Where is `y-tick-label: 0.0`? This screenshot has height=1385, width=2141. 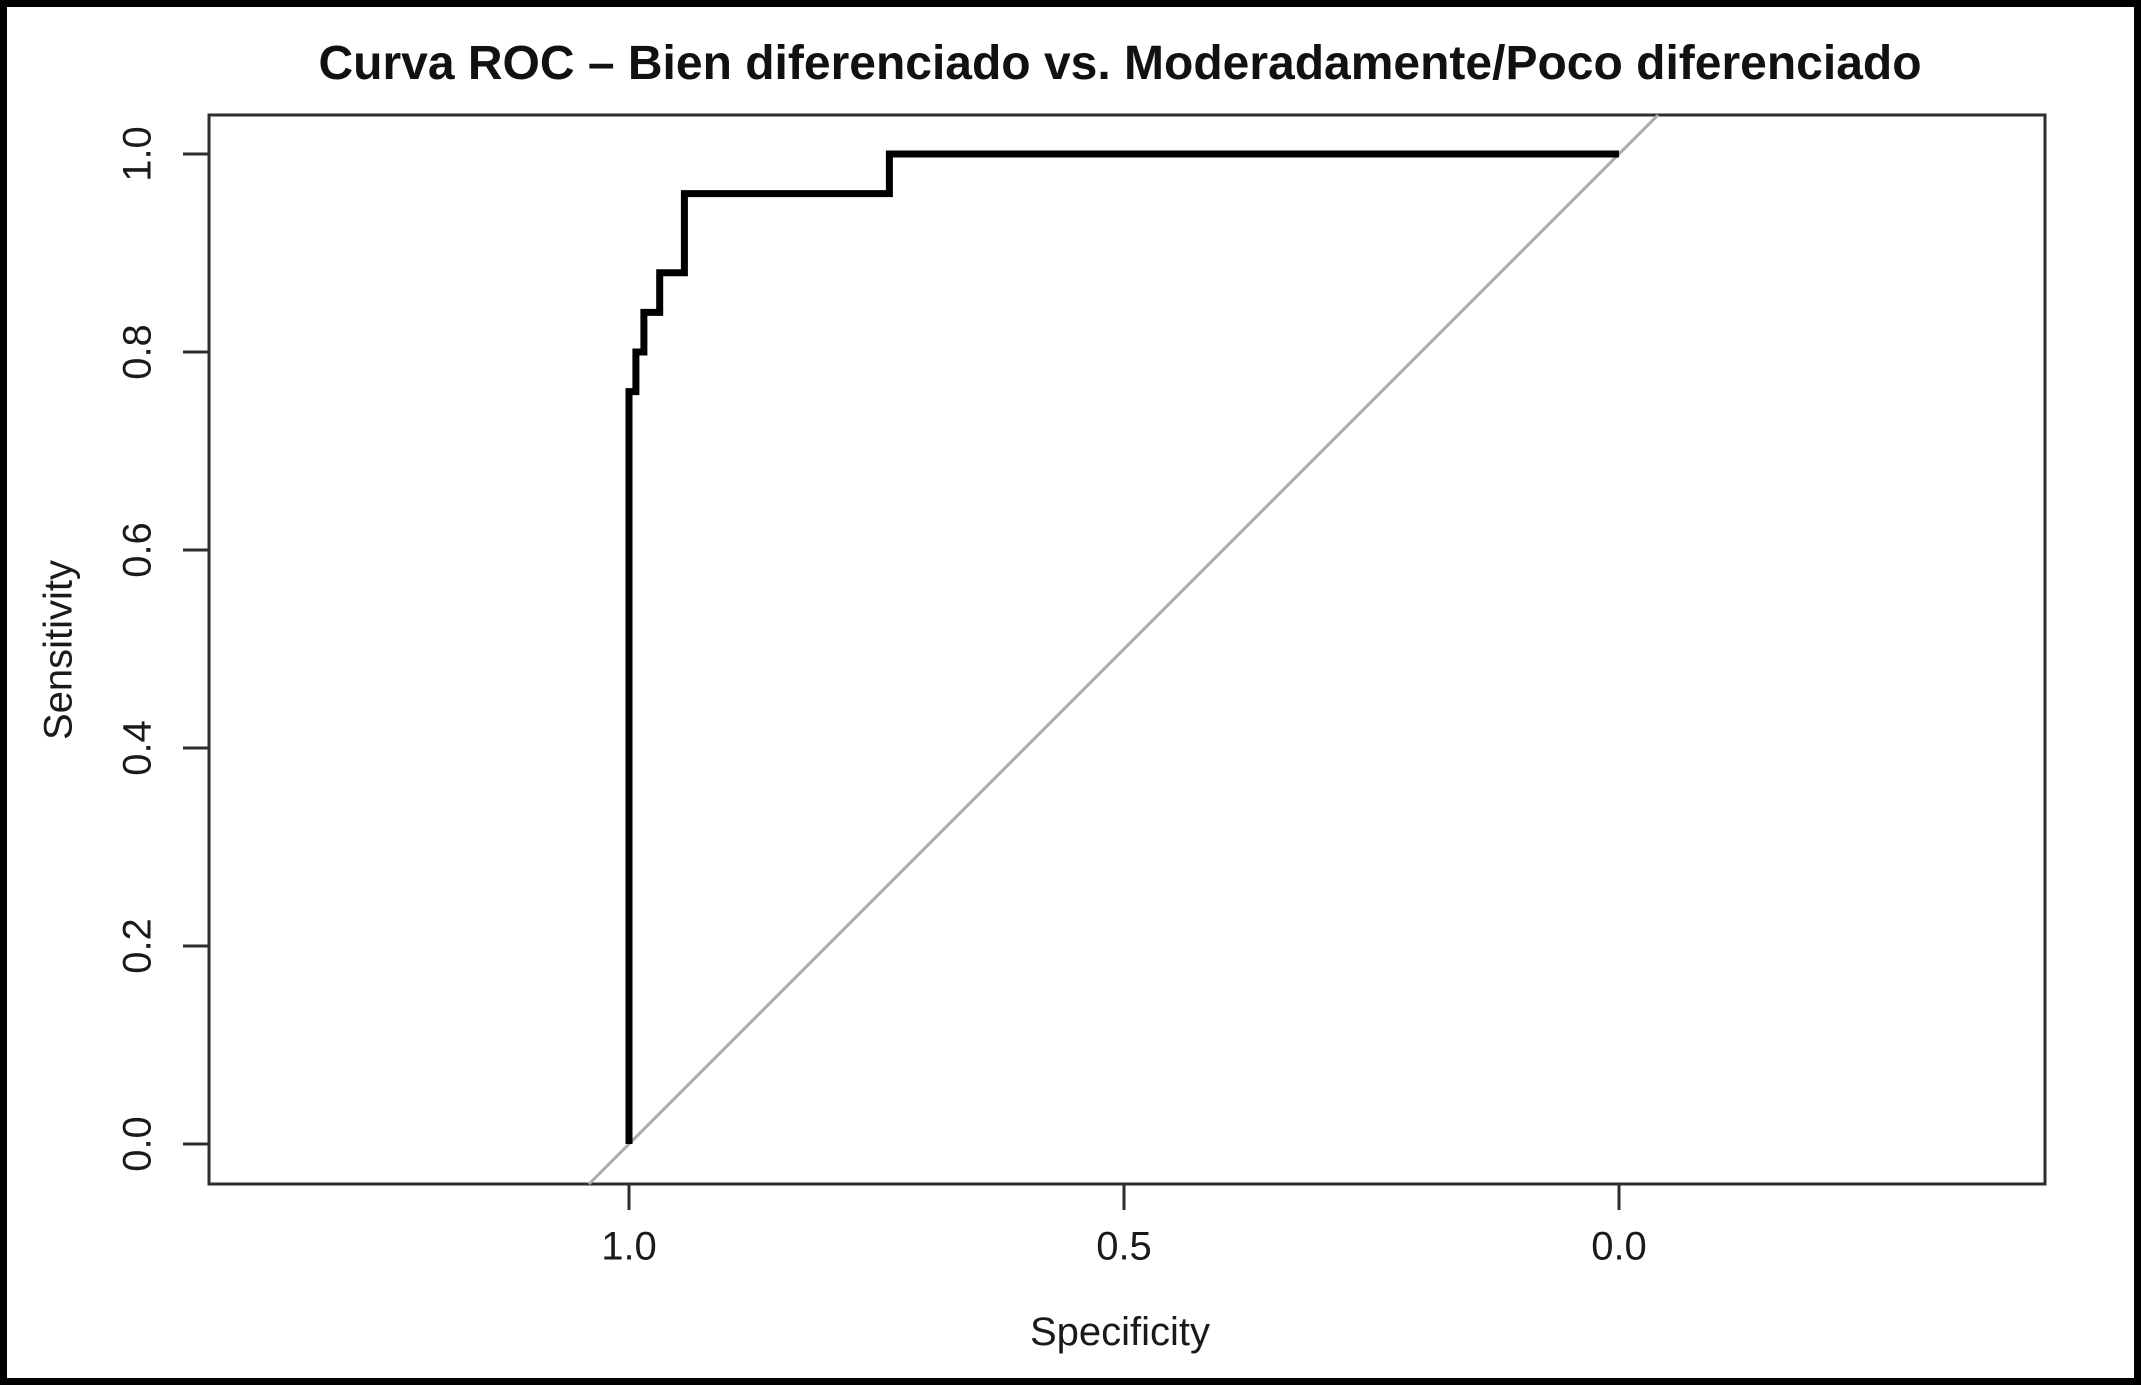 y-tick-label: 0.0 is located at coordinates (137, 1144).